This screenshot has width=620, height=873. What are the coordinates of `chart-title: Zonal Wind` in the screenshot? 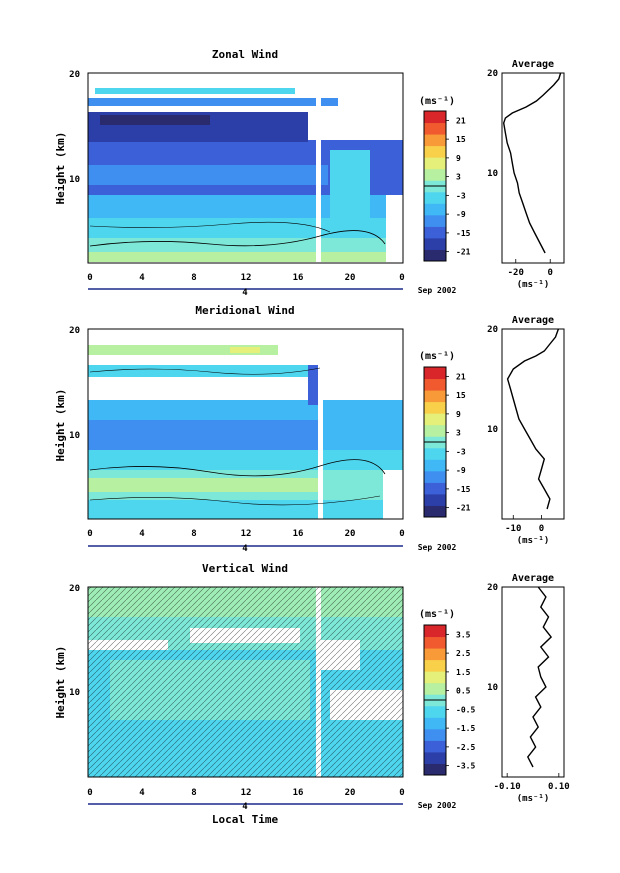 It's located at (245, 54).